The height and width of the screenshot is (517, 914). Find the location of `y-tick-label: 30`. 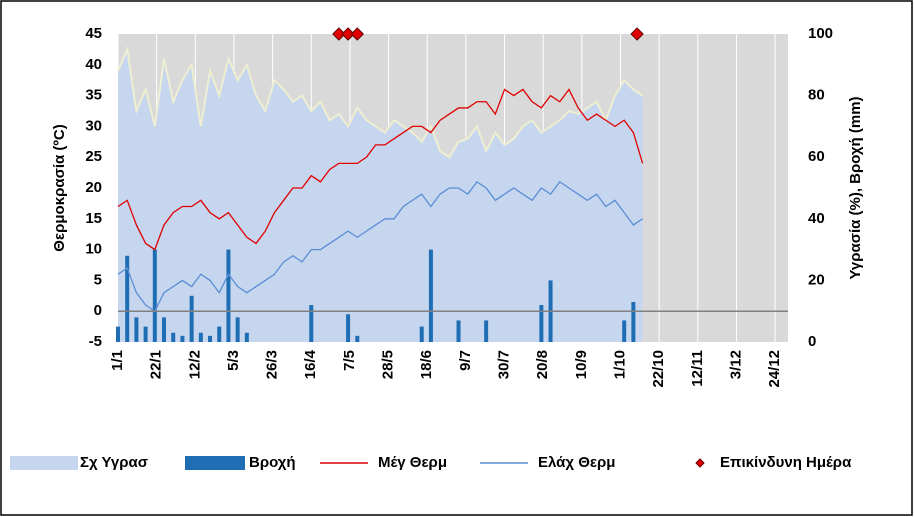

y-tick-label: 30 is located at coordinates (93, 125).